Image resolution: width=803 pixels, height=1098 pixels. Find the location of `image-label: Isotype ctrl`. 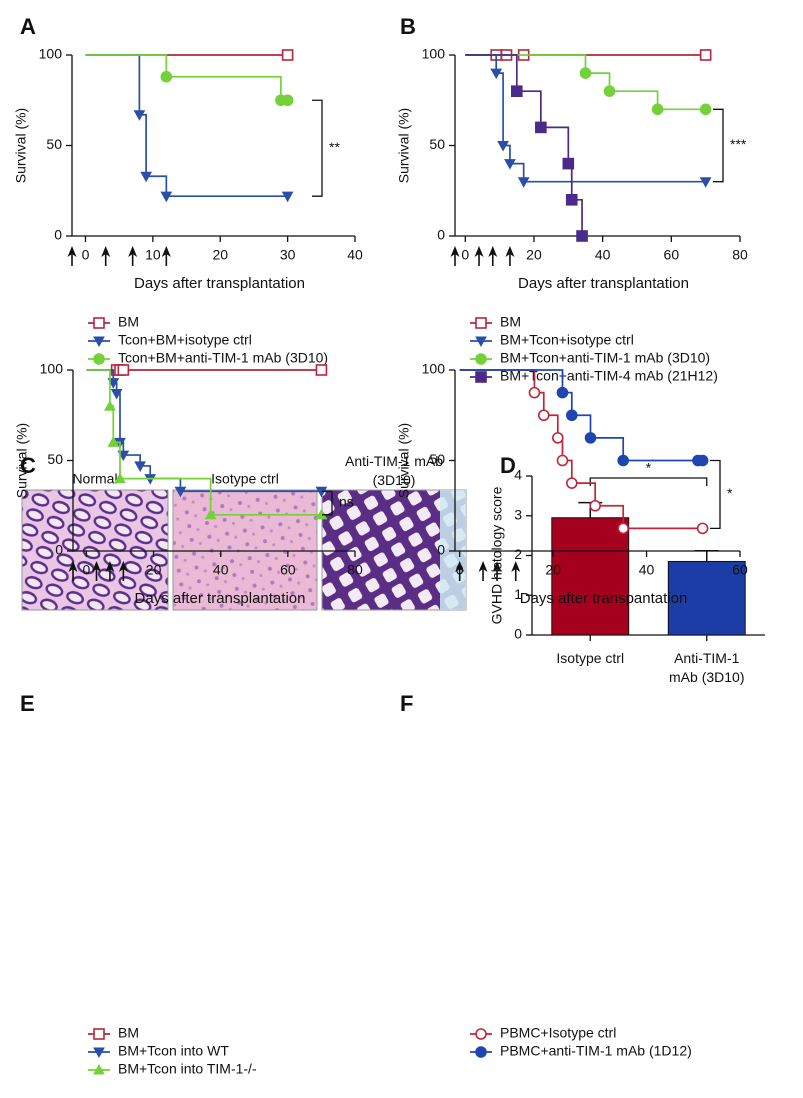

image-label: Isotype ctrl is located at coordinates (245, 479).